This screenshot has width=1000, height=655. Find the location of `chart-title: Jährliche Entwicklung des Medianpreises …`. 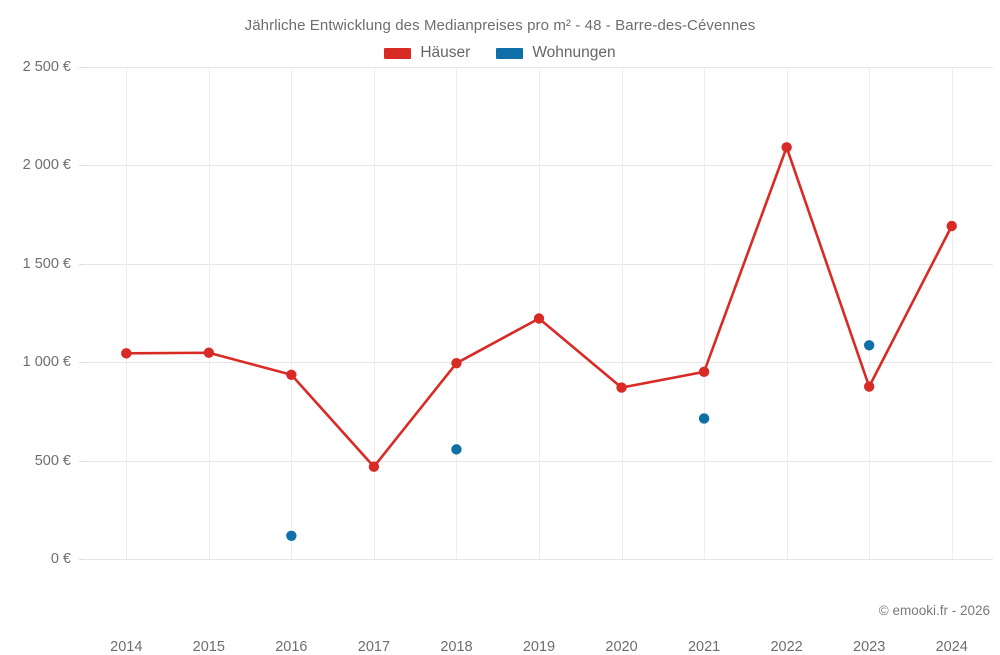

chart-title: Jährliche Entwicklung des Medianpreises … is located at coordinates (500, 25).